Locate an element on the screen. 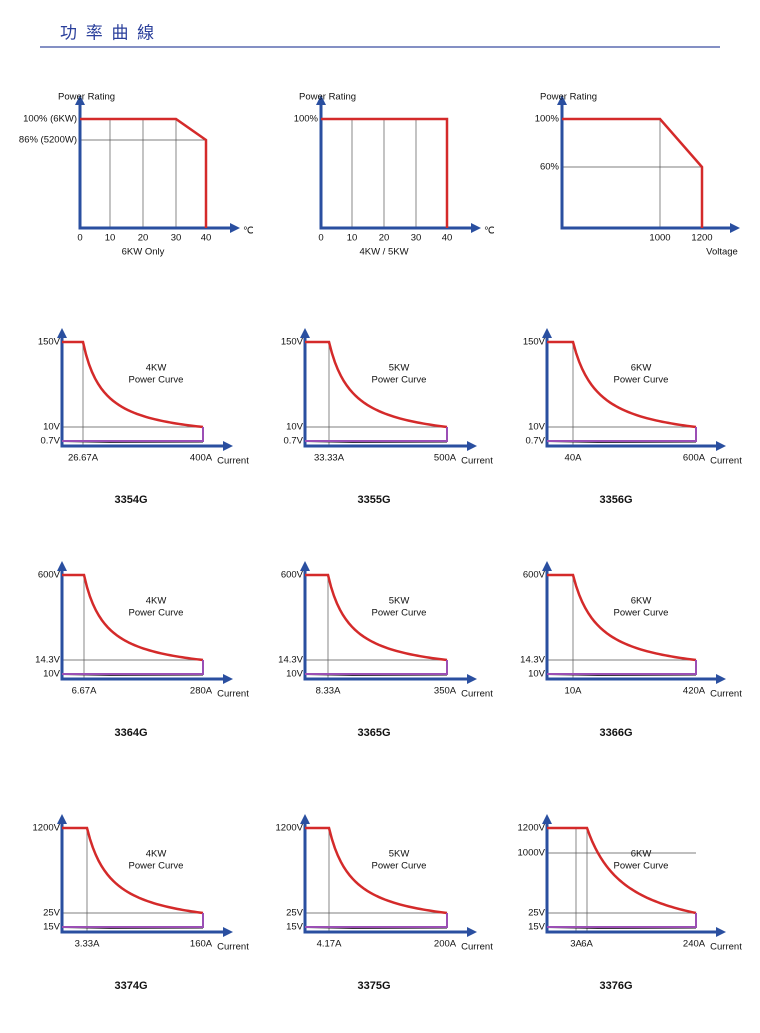  x-tick-label: 10 is located at coordinates (352, 238).